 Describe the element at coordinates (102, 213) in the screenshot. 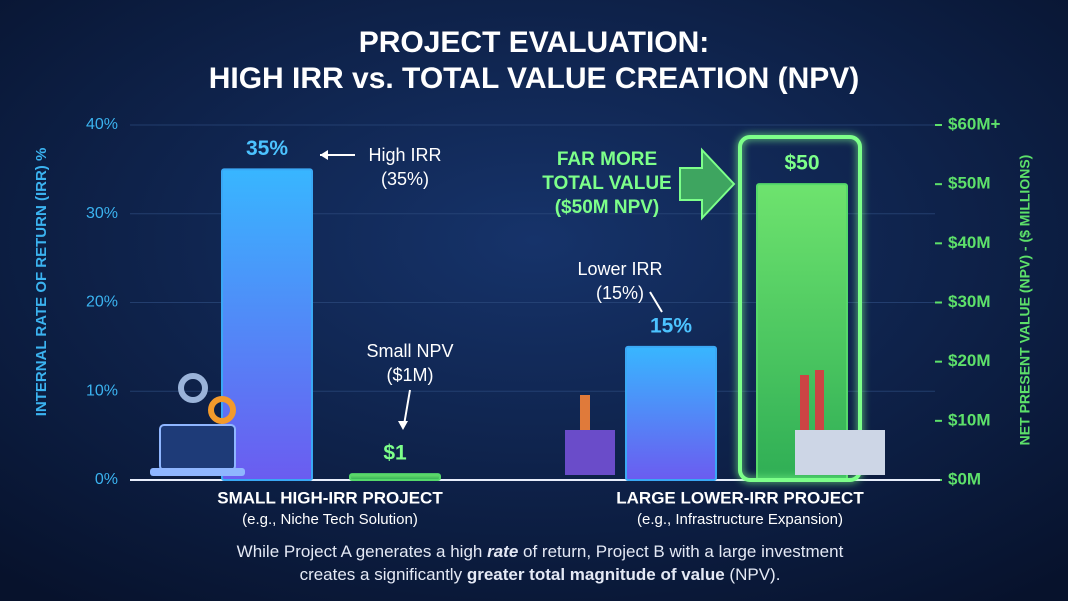

I see `y-tick-label: 30%` at that location.